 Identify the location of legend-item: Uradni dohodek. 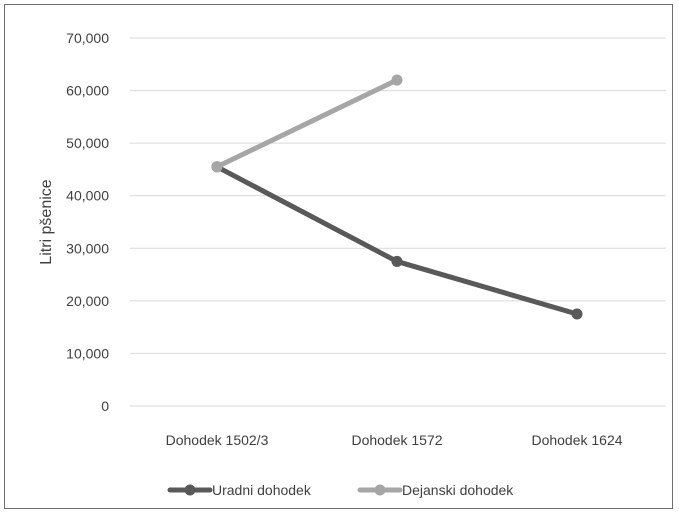
(239, 490).